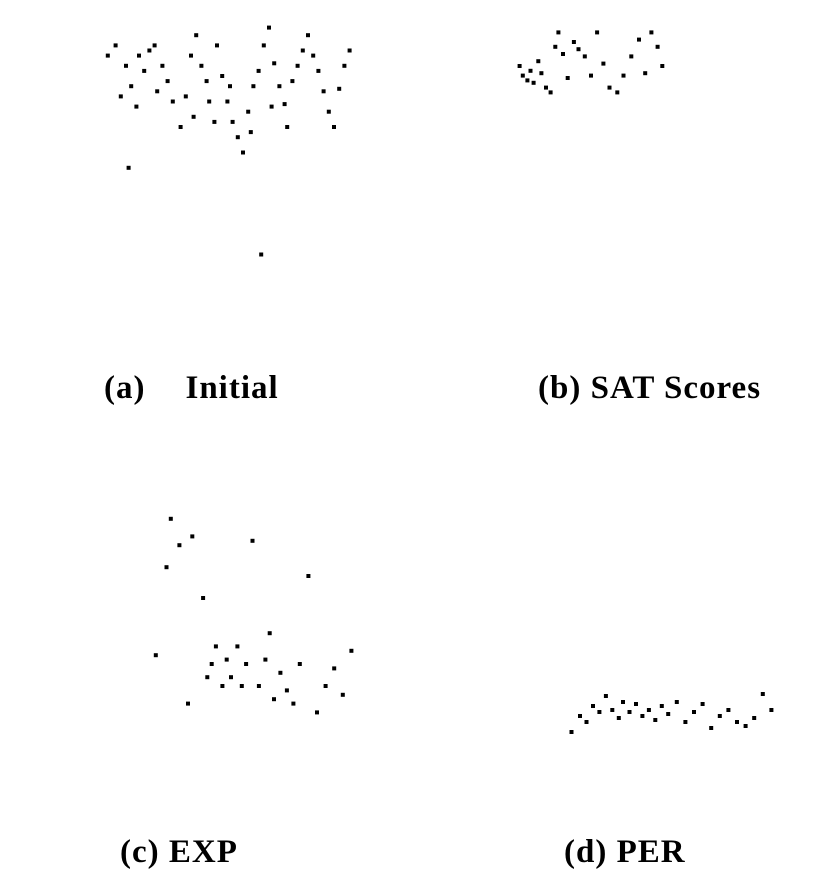 This screenshot has height=879, width=816. What do you see at coordinates (676, 388) in the screenshot?
I see `caption-title: SAT Scores` at bounding box center [676, 388].